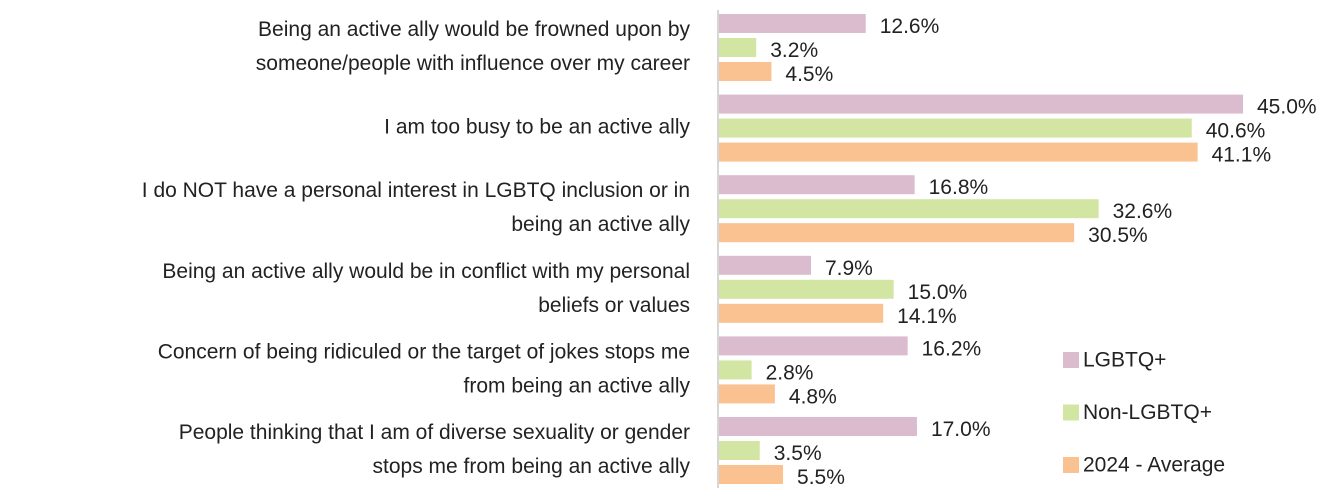  What do you see at coordinates (1154, 465) in the screenshot?
I see `legend-label: 2024 - Average` at bounding box center [1154, 465].